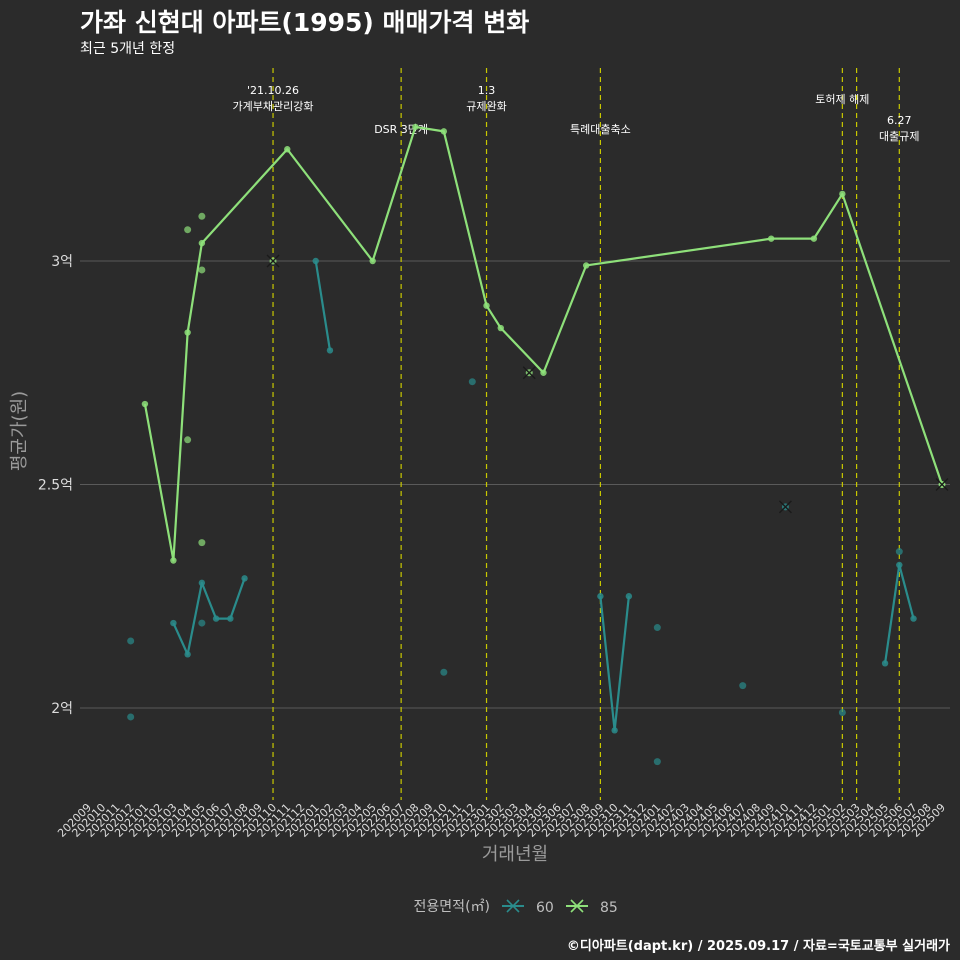  I want to click on chart-title: 가좌 신현대 아파트(1995) 매매가격 변화, so click(305, 22).